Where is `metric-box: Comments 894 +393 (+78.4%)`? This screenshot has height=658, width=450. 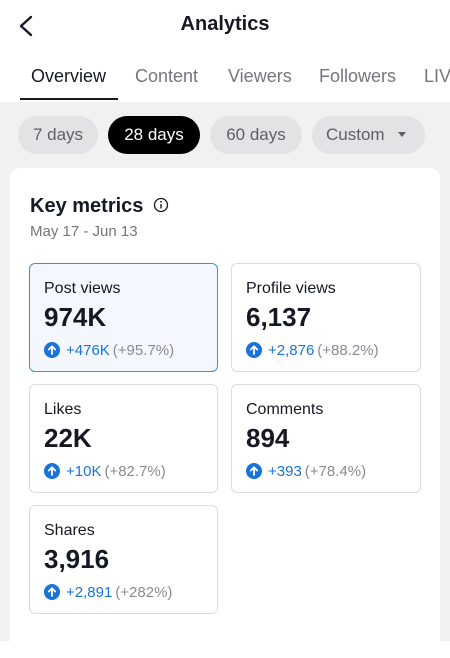
metric-box: Comments 894 +393 (+78.4%) is located at coordinates (326, 438).